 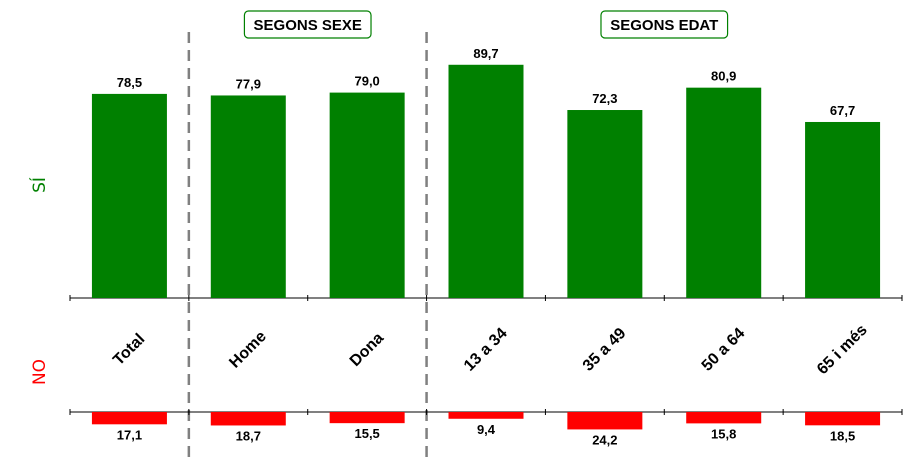 What do you see at coordinates (486, 24) in the screenshot?
I see `group-labels: SEGONS SEXE SEGONS EDAT` at bounding box center [486, 24].